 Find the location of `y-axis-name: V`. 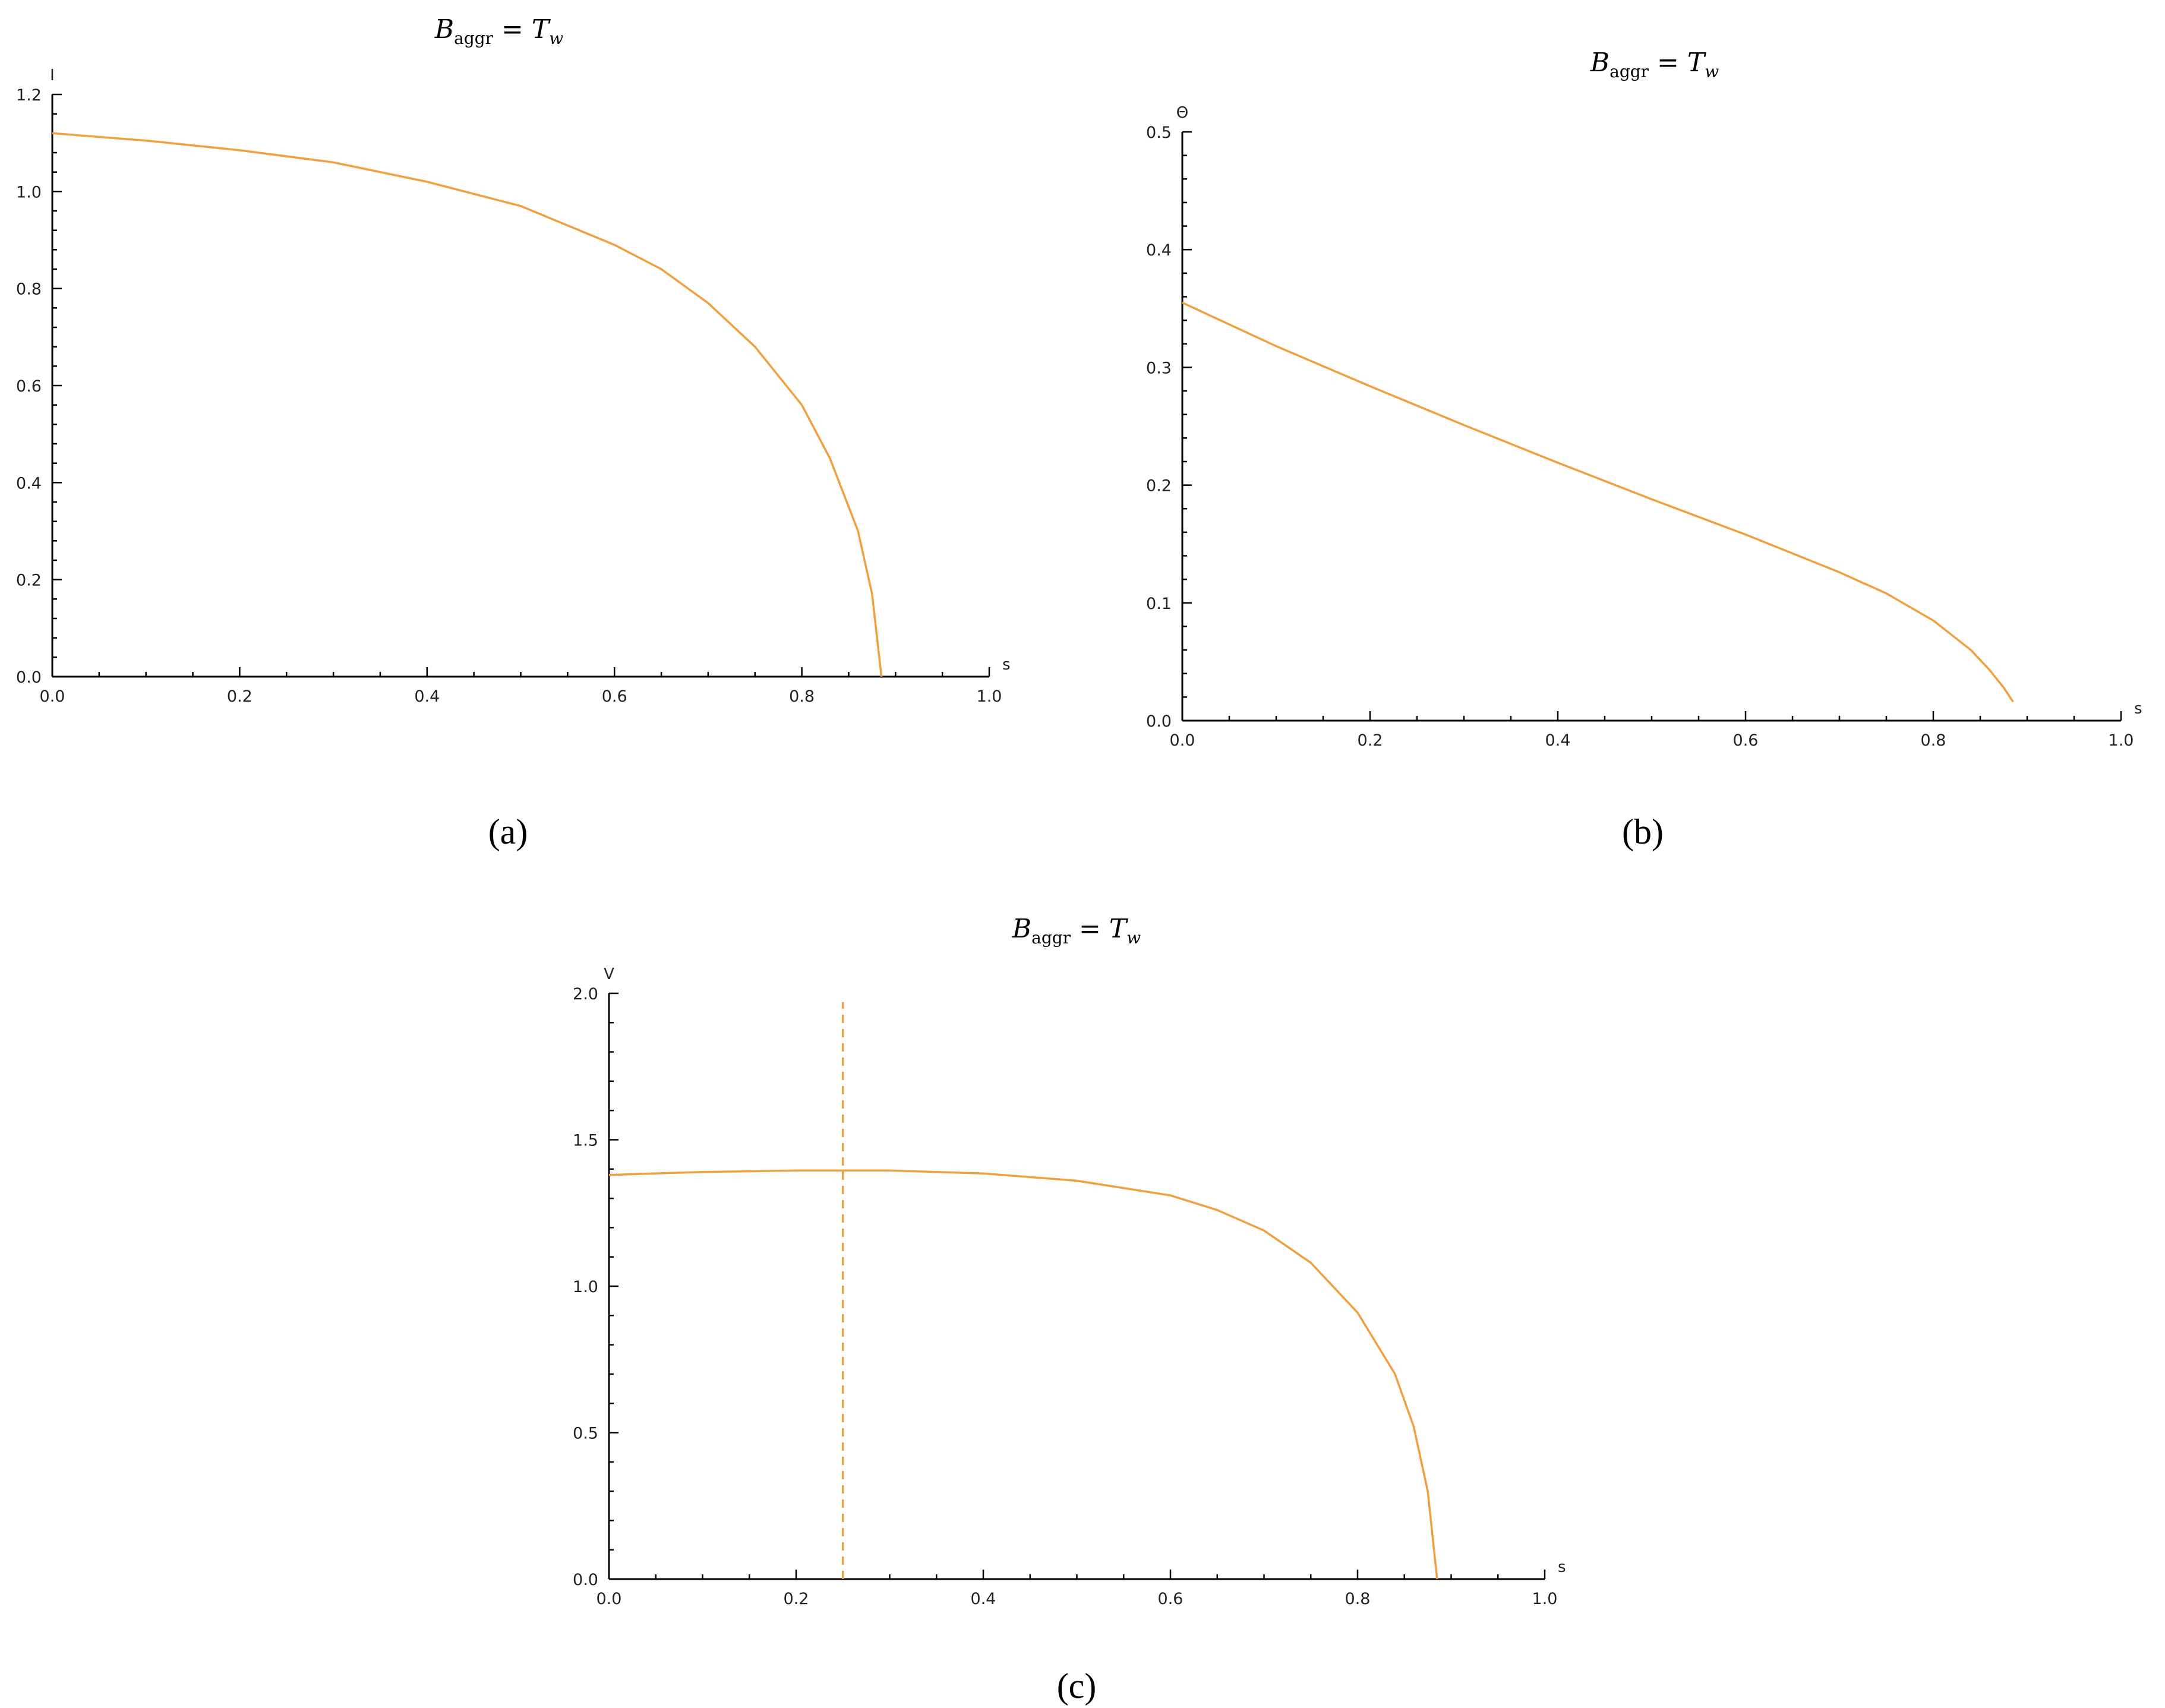

y-axis-name: V is located at coordinates (609, 974).